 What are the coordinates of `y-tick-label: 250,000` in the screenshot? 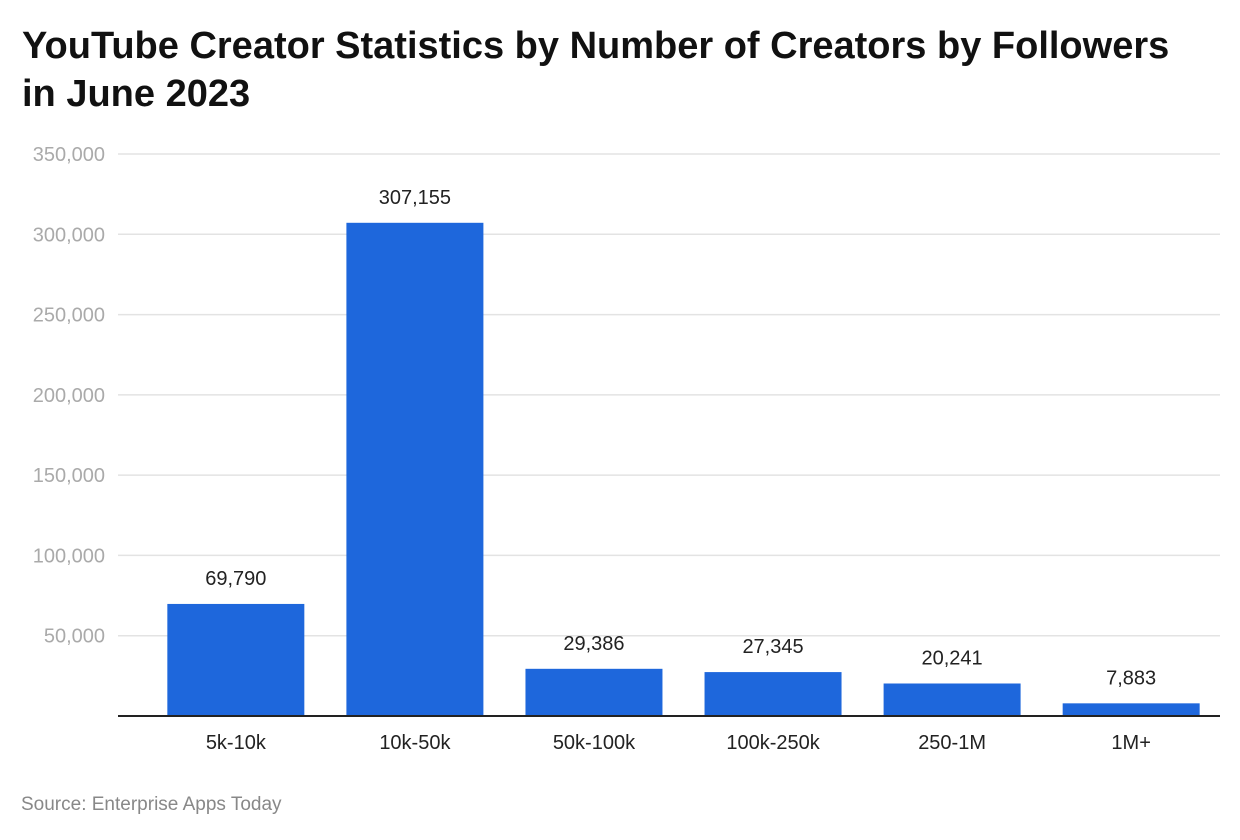 It's located at (69, 316).